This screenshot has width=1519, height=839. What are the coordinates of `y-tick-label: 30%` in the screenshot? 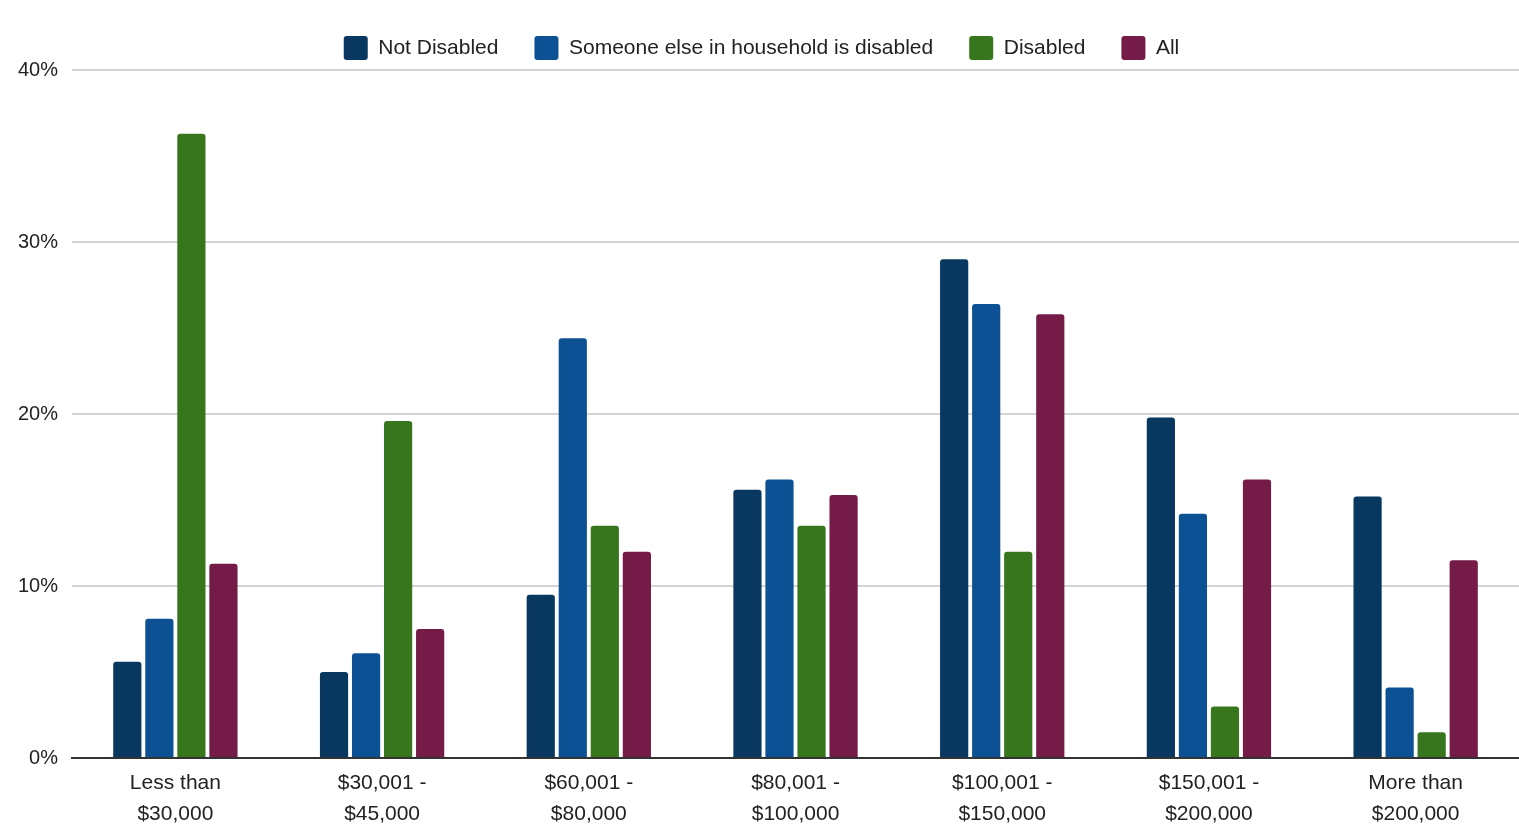 It's located at (38, 240).